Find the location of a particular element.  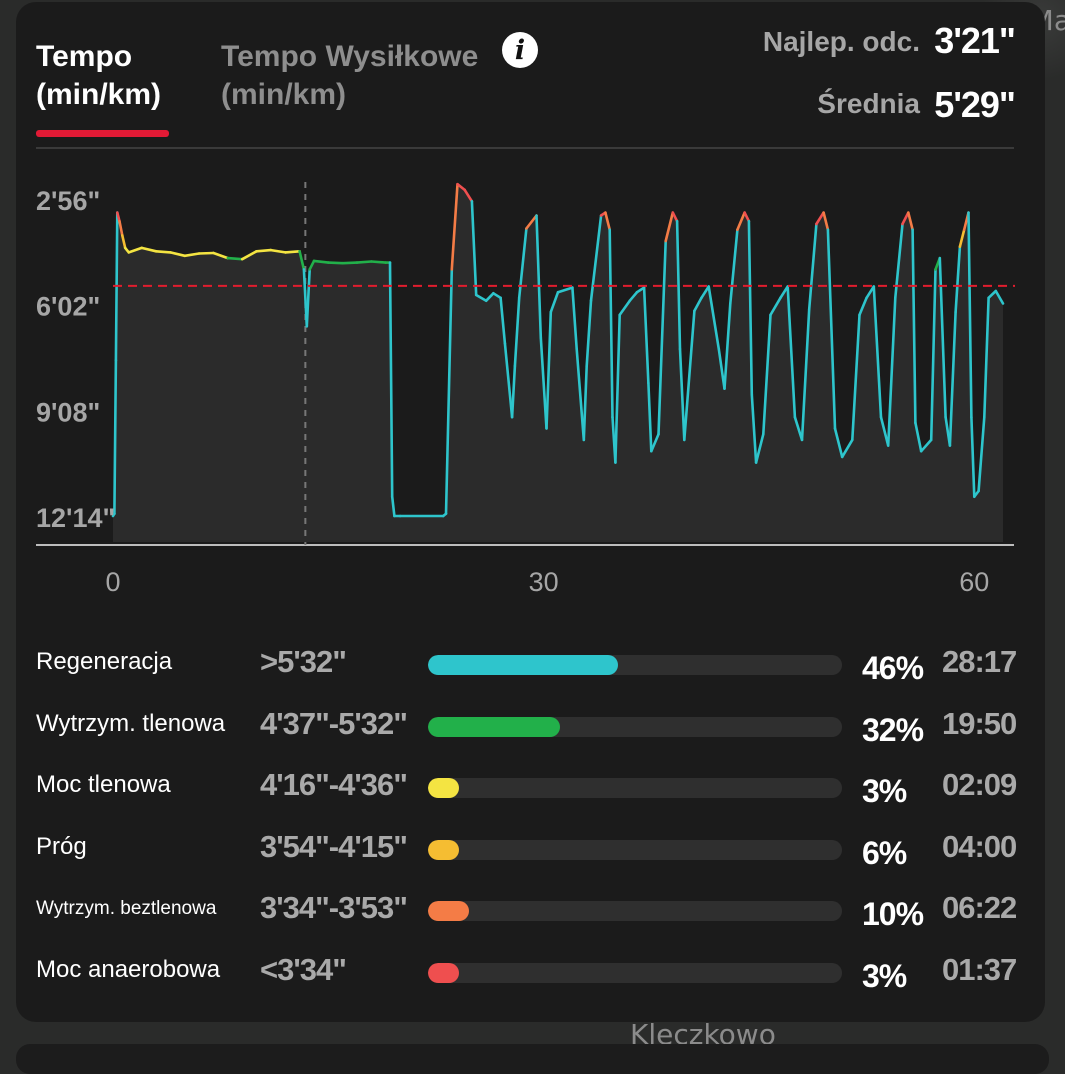

zone-time: 01:37 is located at coordinates (979, 969).